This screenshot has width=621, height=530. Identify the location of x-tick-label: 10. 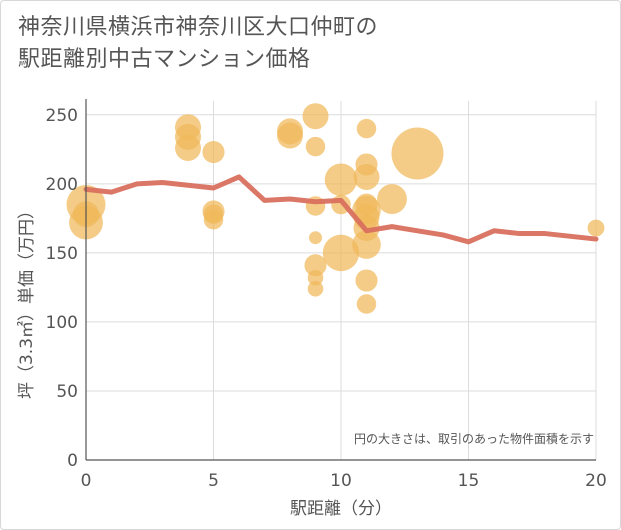
(341, 481).